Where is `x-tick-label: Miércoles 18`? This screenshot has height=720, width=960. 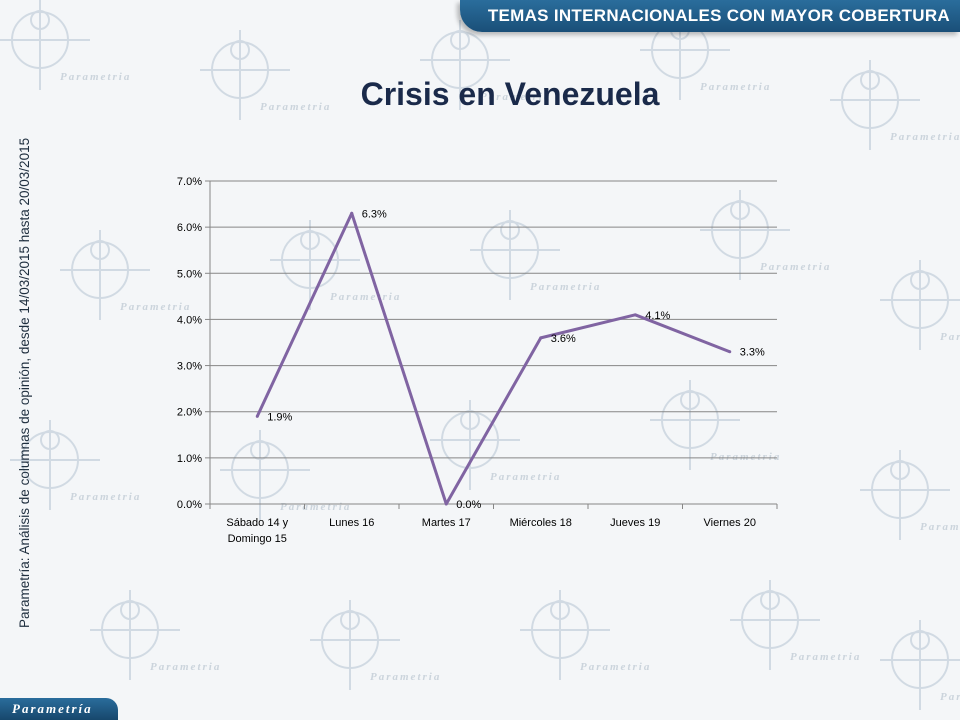
x-tick-label: Miércoles 18 is located at coordinates (541, 523).